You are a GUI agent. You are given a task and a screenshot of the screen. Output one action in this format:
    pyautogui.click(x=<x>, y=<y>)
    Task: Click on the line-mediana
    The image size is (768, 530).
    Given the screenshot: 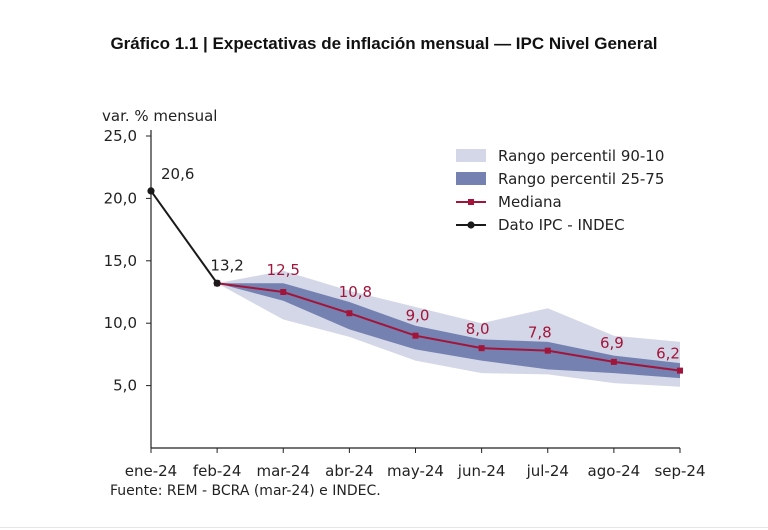 What is the action you would take?
    pyautogui.click(x=448, y=327)
    